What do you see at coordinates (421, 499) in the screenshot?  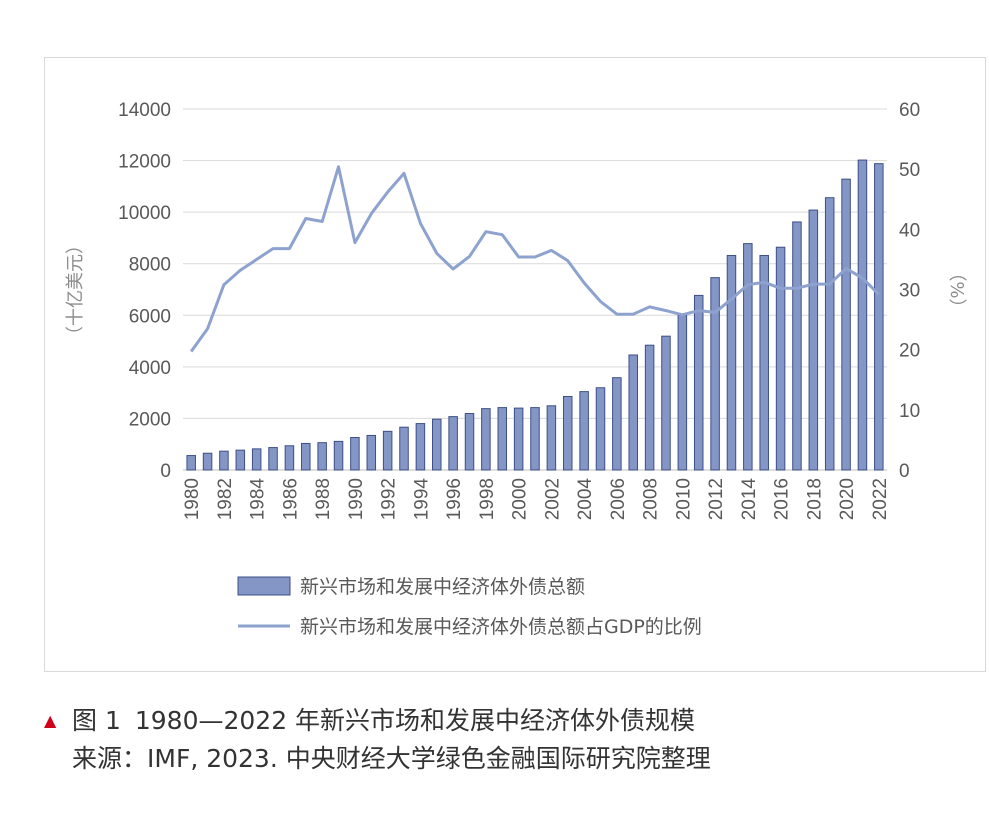 I see `x-tick-label: 1994` at bounding box center [421, 499].